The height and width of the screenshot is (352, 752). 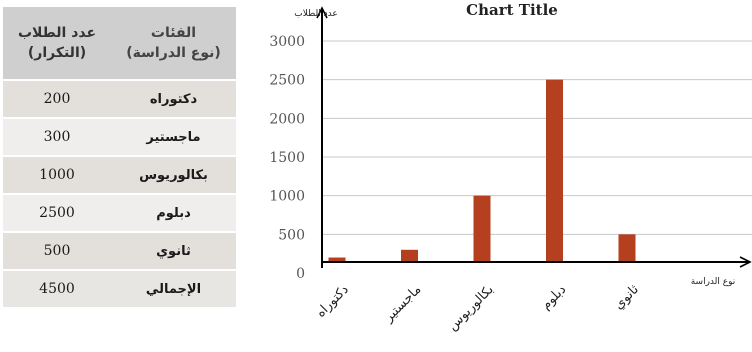 What do you see at coordinates (332, 301) in the screenshot?
I see `x-category-label: دكتوراه` at bounding box center [332, 301].